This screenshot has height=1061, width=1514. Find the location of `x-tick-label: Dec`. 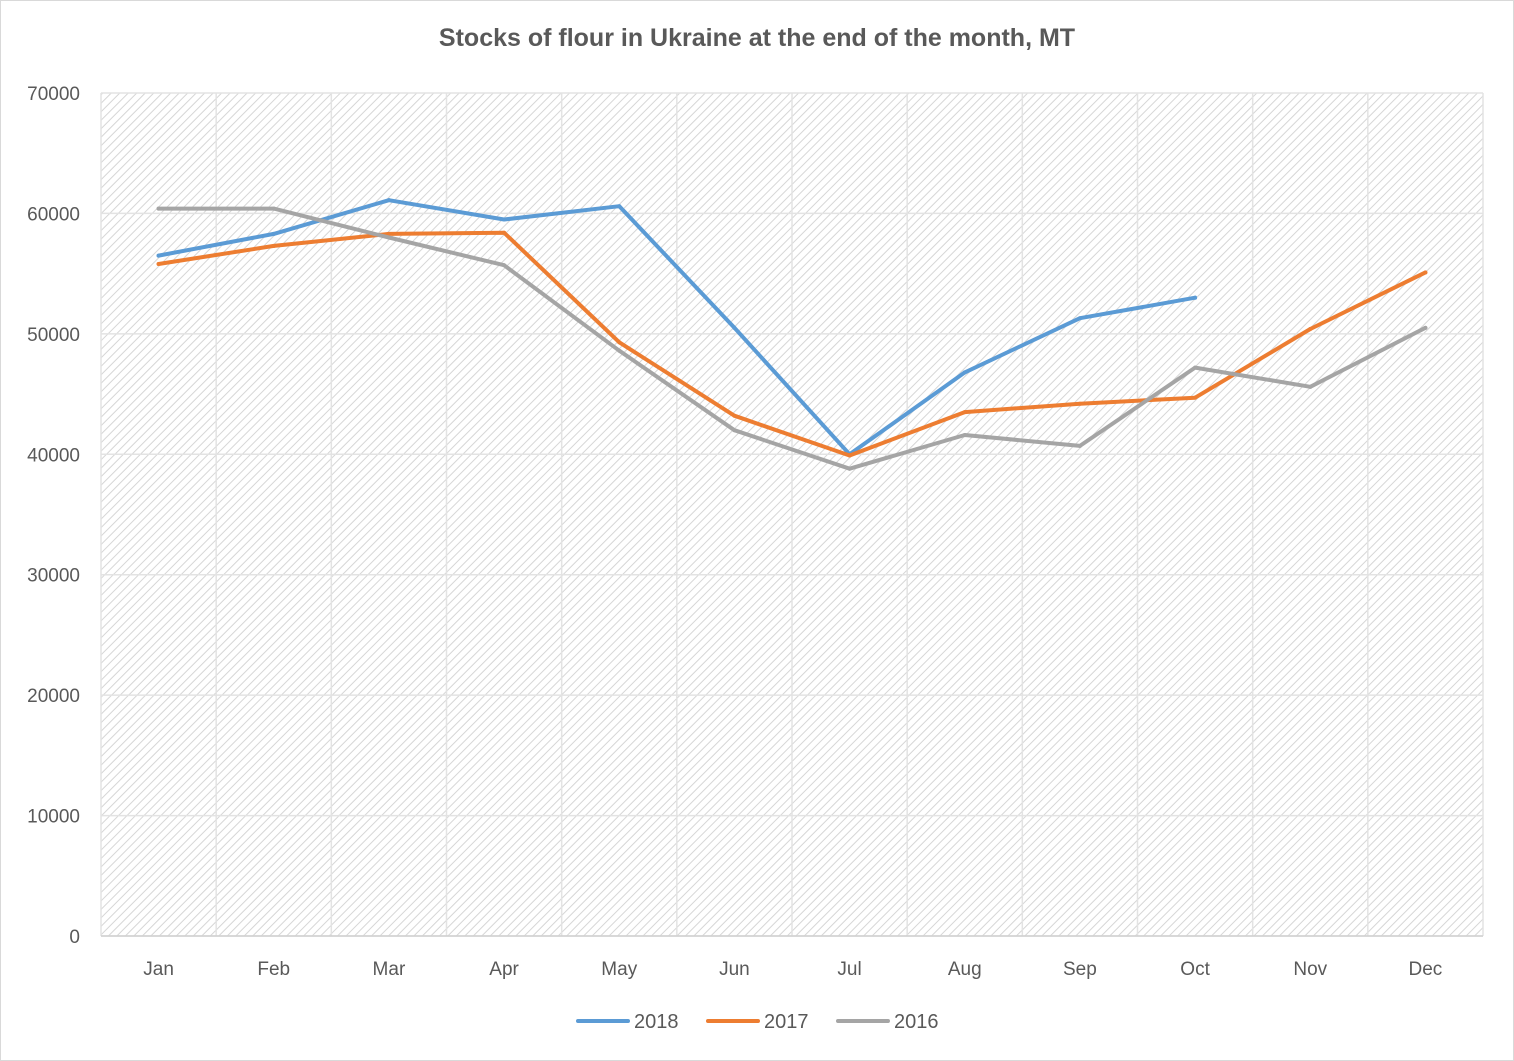

x-tick-label: Dec is located at coordinates (1426, 969).